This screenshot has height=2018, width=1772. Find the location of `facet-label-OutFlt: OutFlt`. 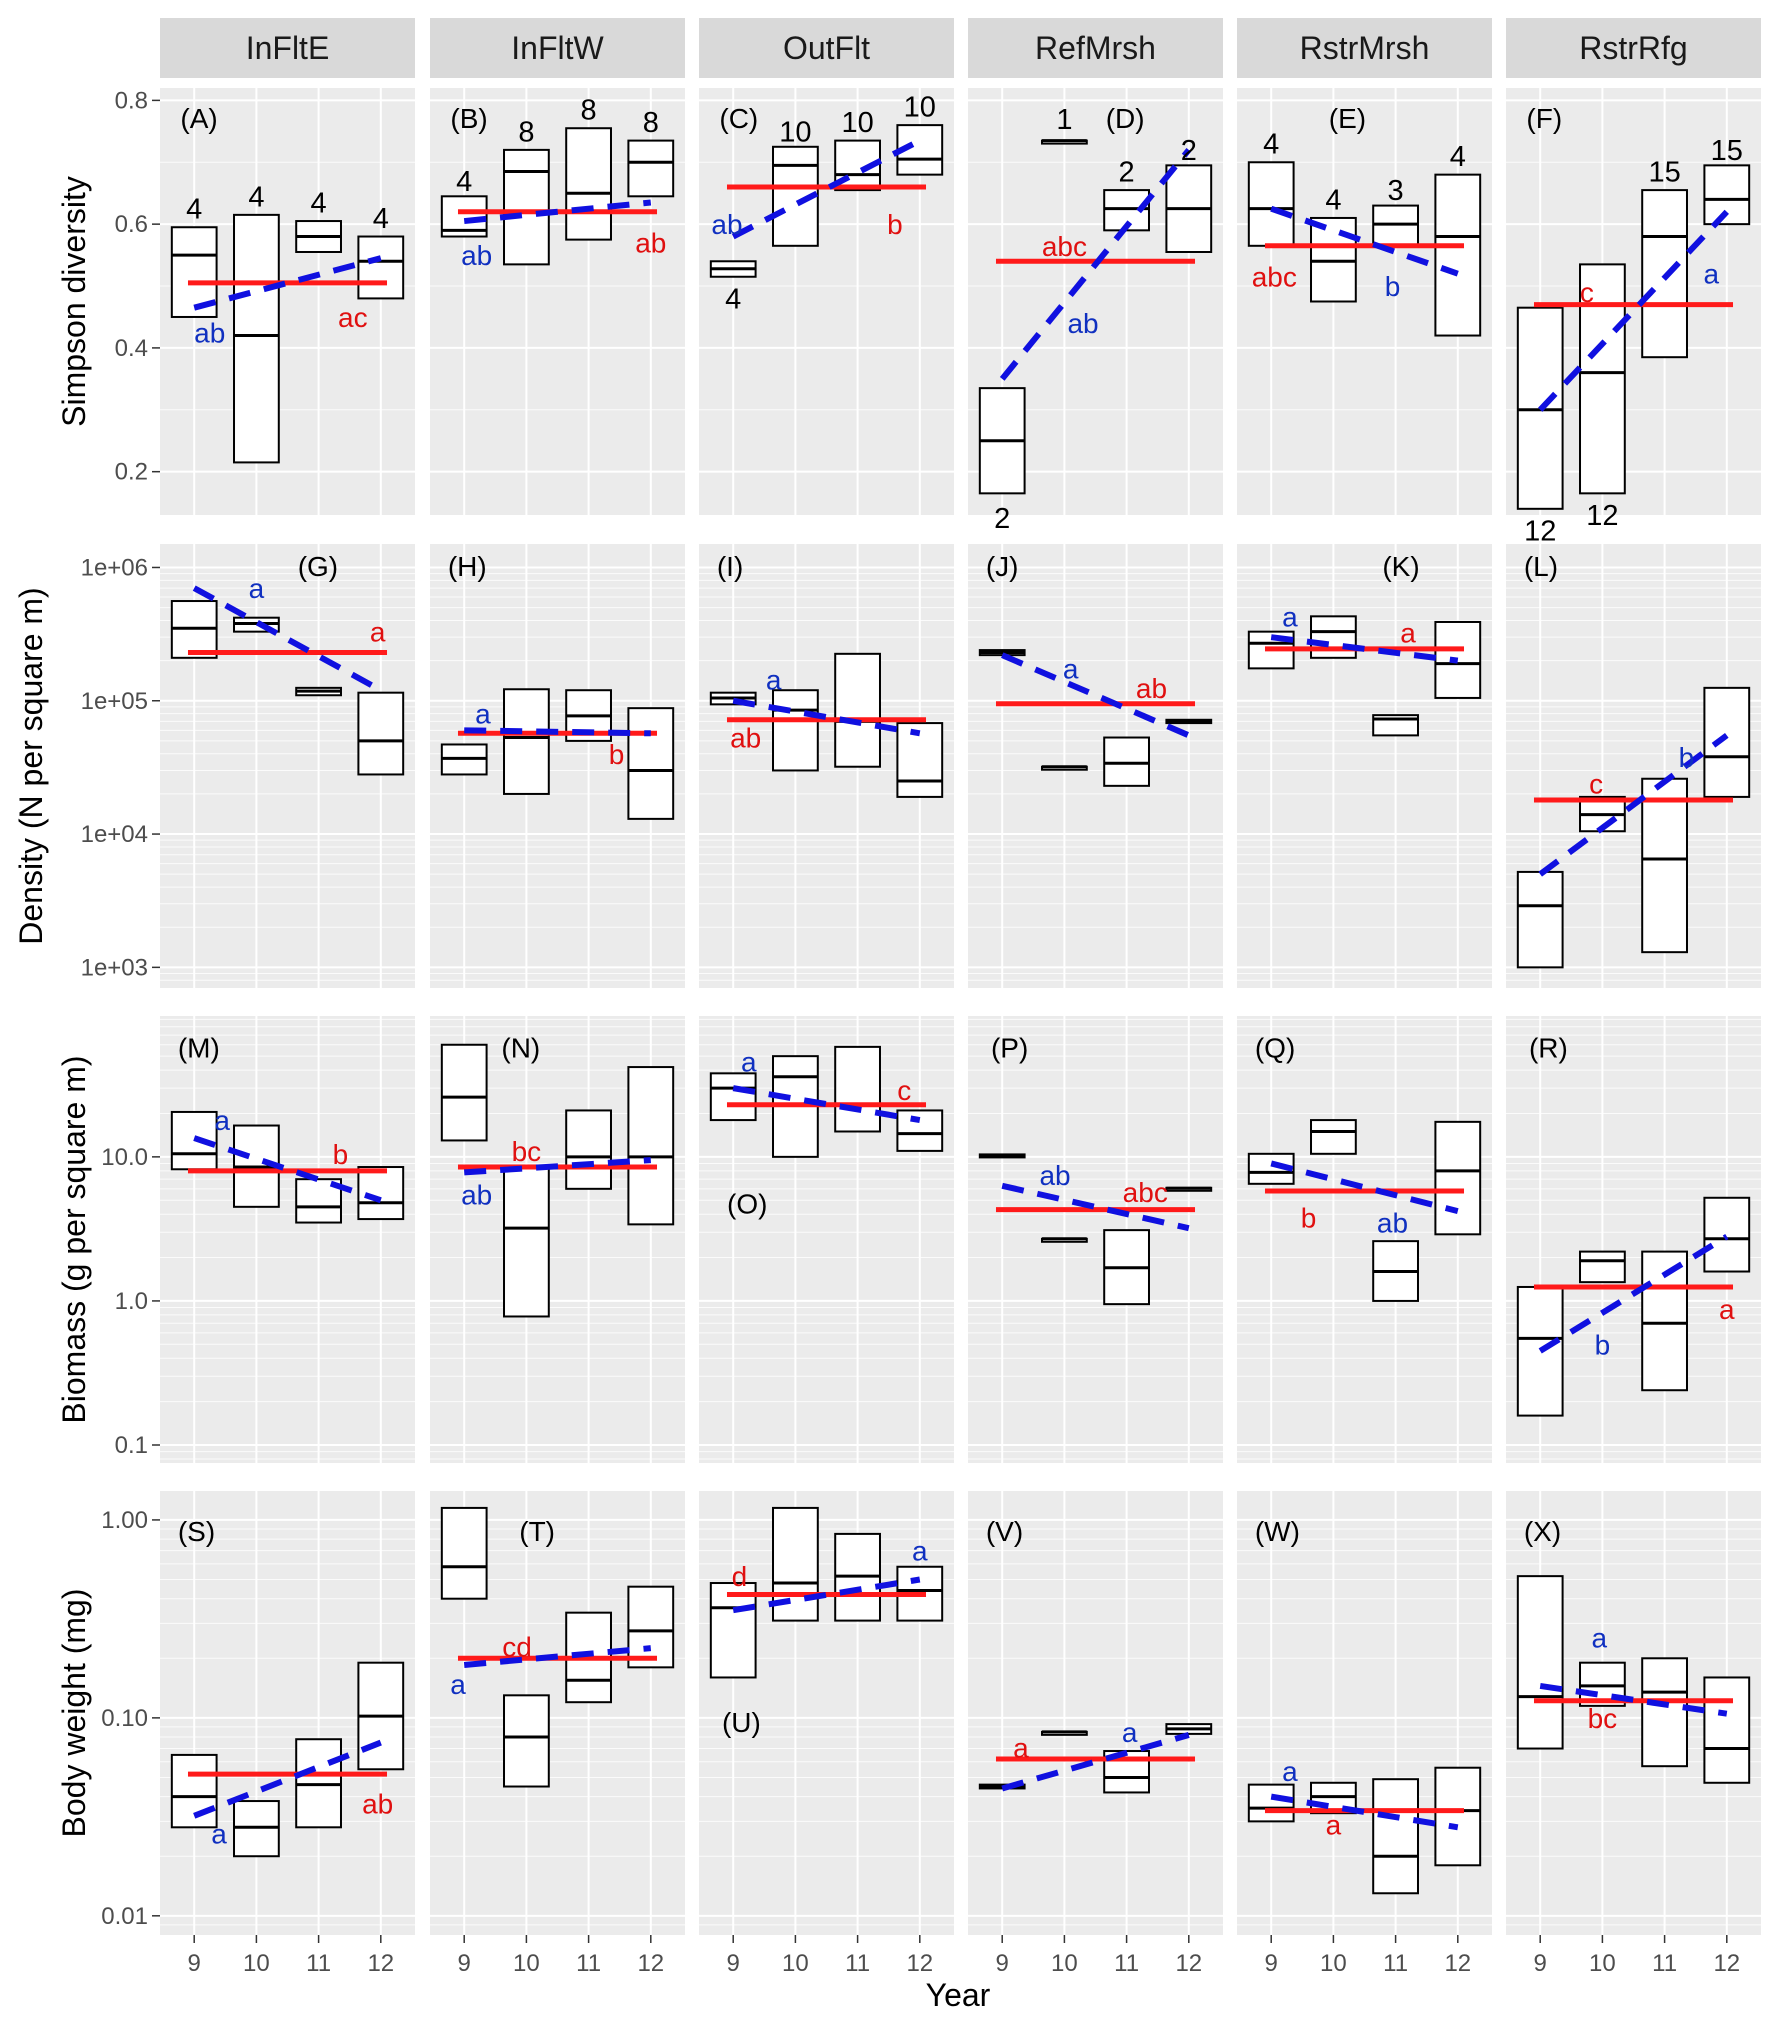

facet-label-OutFlt: OutFlt is located at coordinates (826, 48).